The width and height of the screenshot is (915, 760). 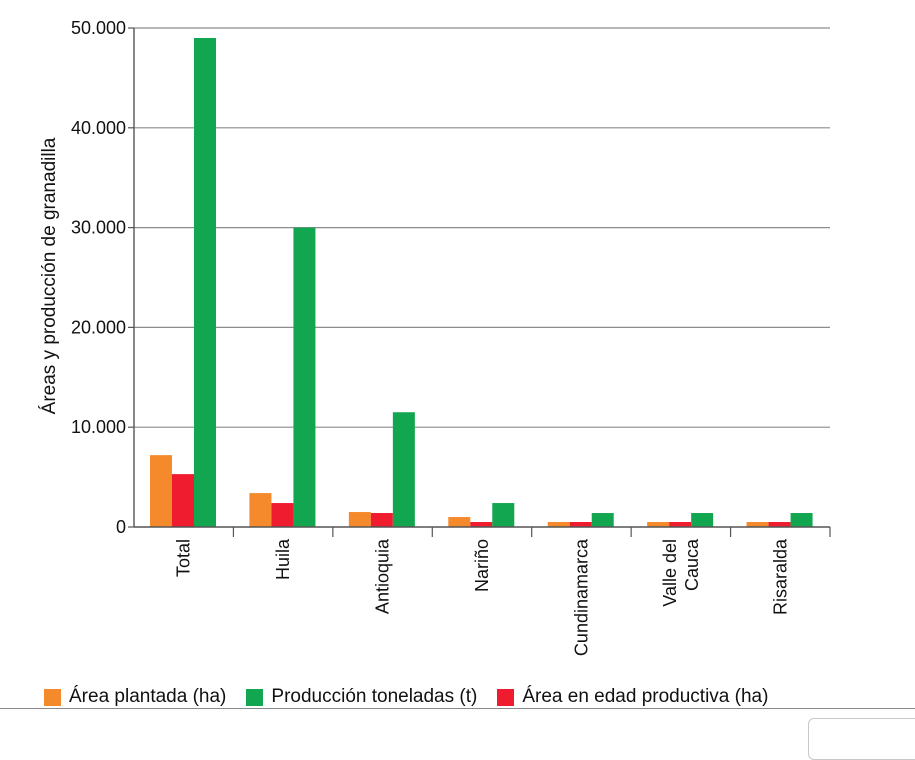 What do you see at coordinates (580, 524) in the screenshot?
I see `bar-area-en-edad-productiva-ha-cundinamarca` at bounding box center [580, 524].